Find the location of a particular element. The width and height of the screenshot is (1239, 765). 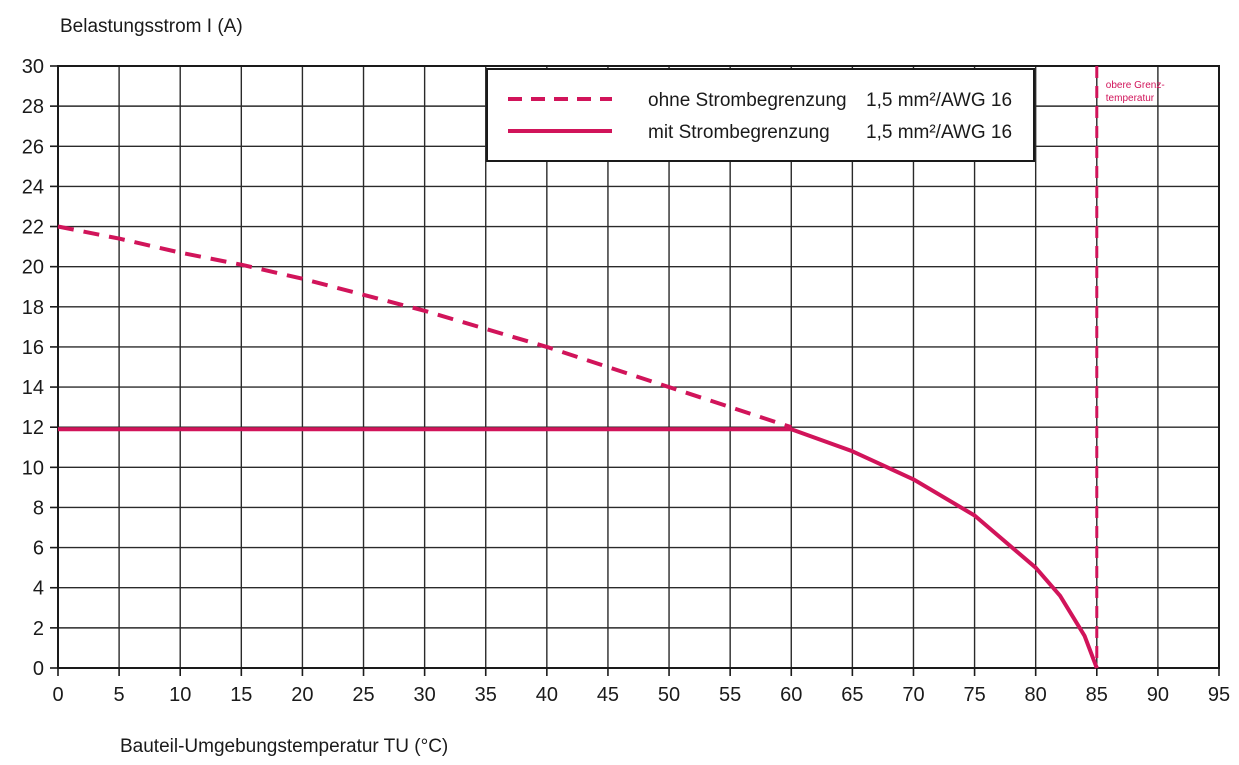

y-tick-label: 28 is located at coordinates (33, 107).